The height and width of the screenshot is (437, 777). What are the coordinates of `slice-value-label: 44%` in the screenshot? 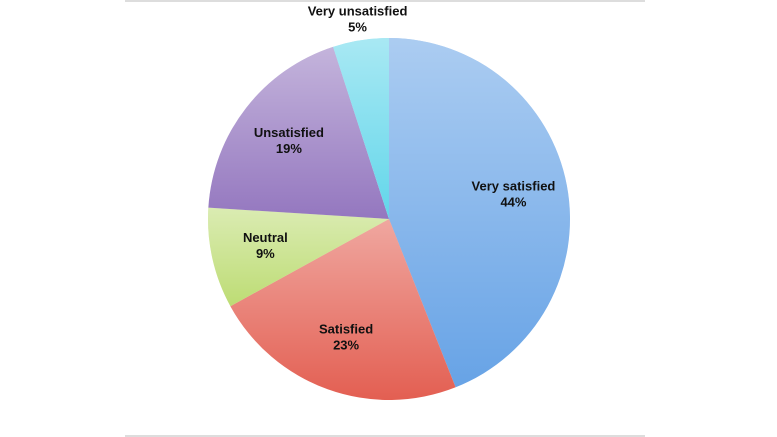 It's located at (513, 202).